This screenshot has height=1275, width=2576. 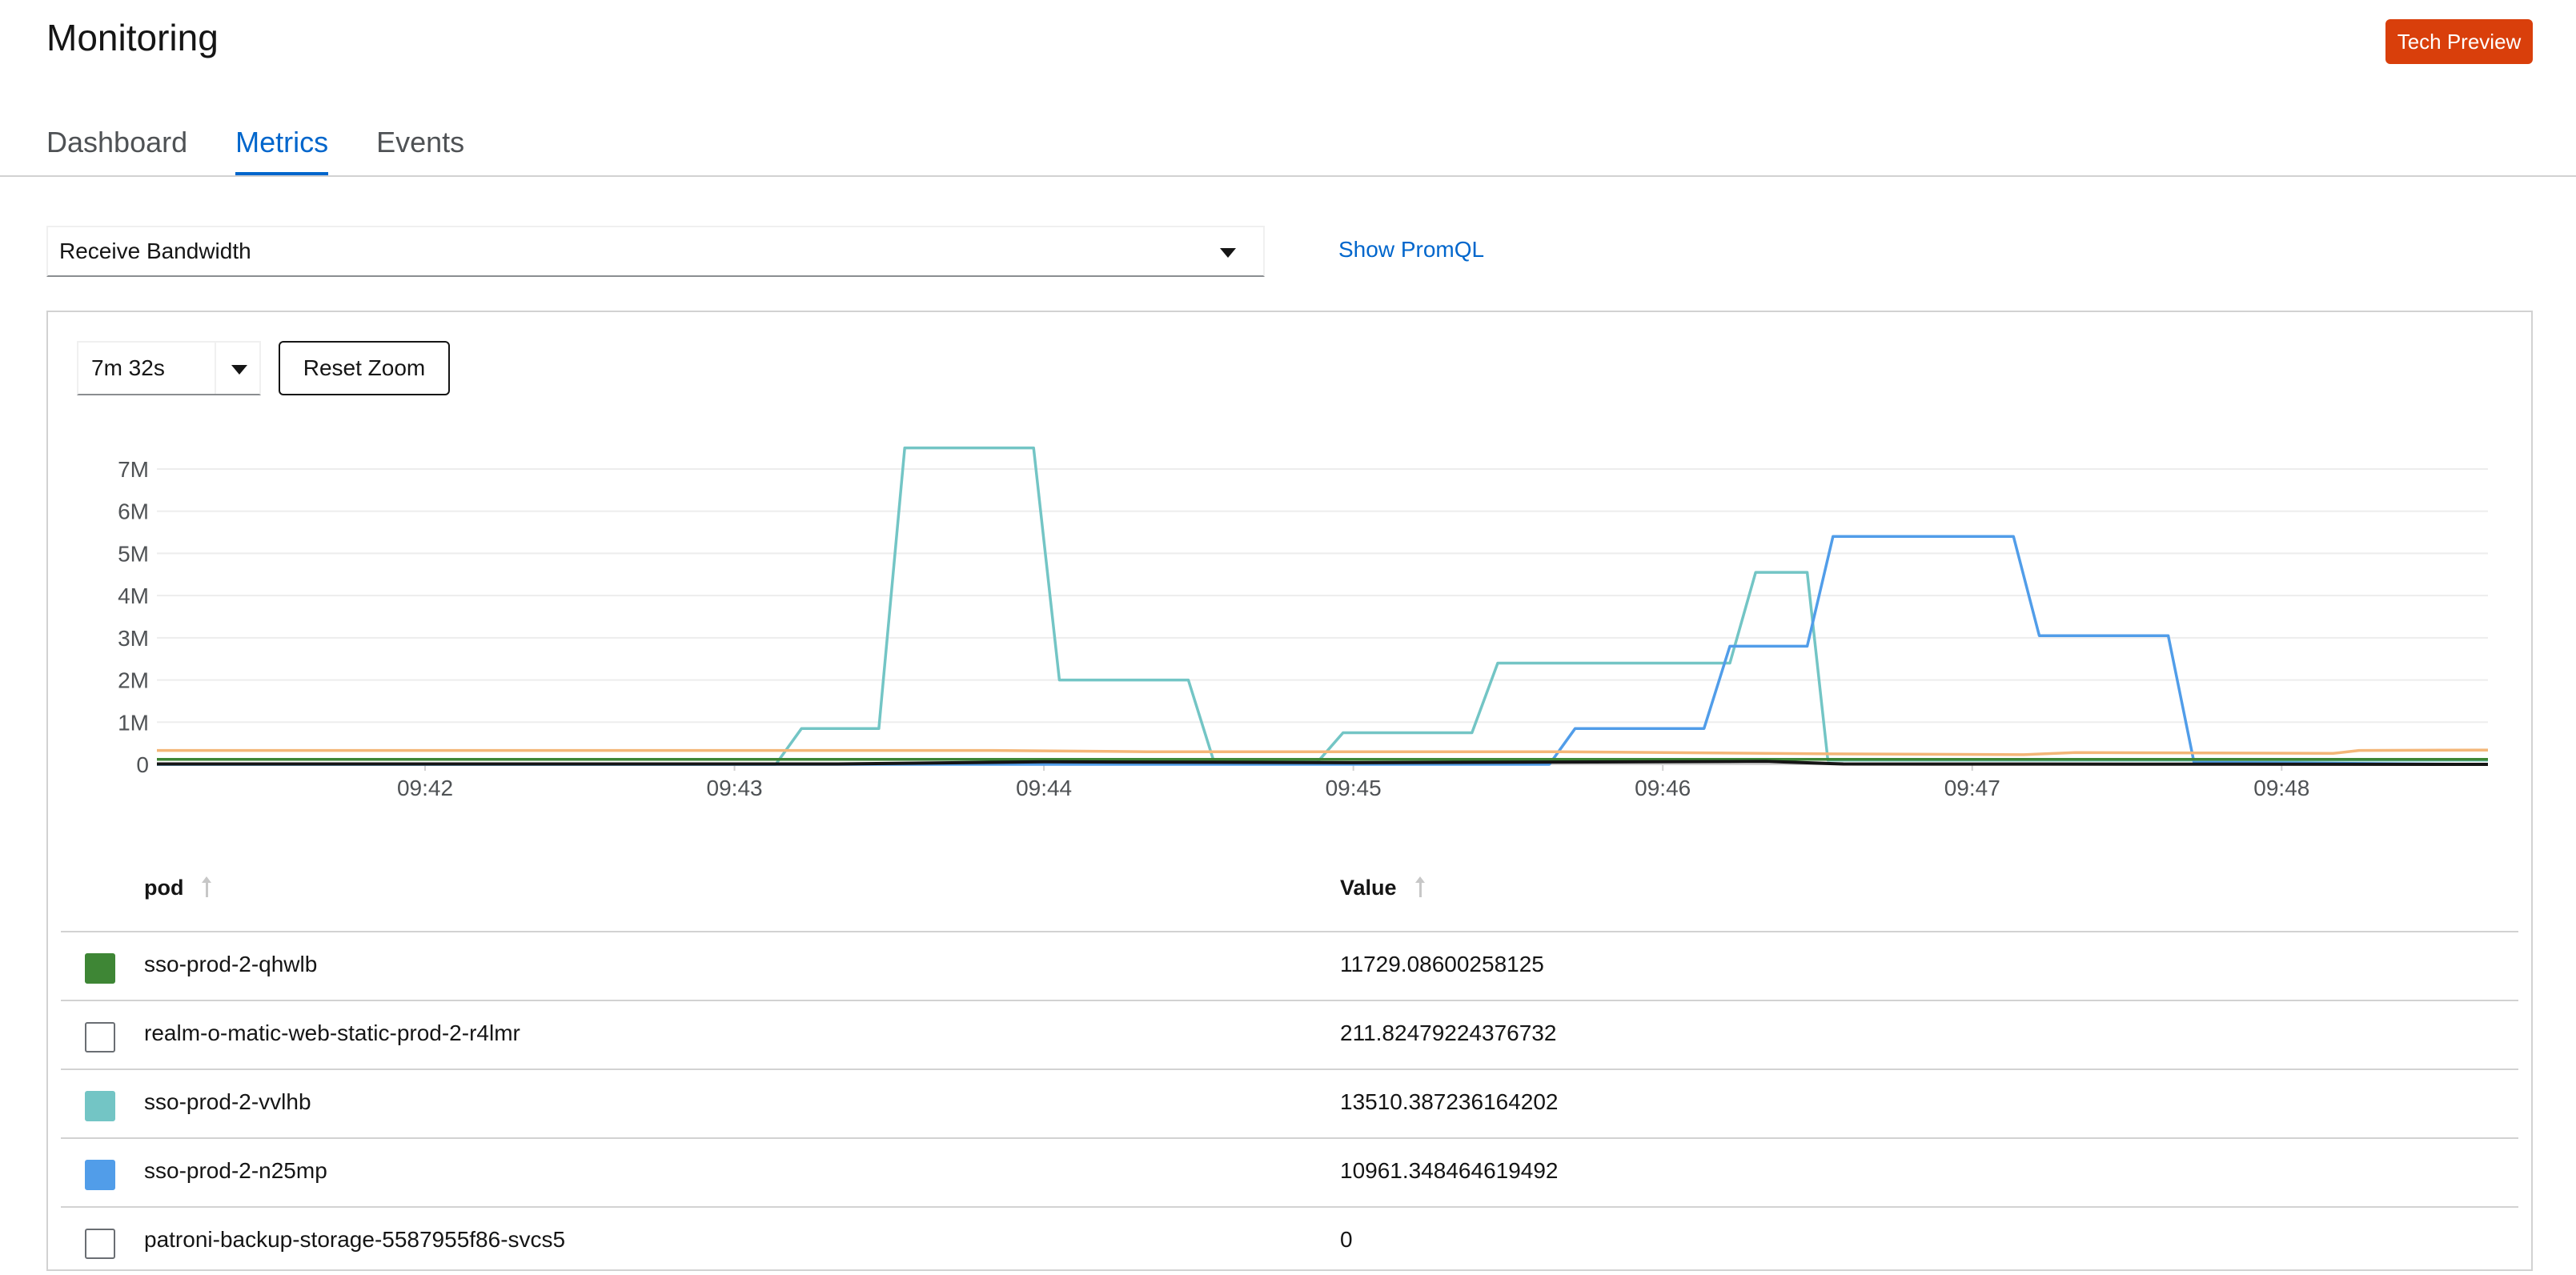 What do you see at coordinates (133, 38) in the screenshot?
I see `page-title: Monitoring` at bounding box center [133, 38].